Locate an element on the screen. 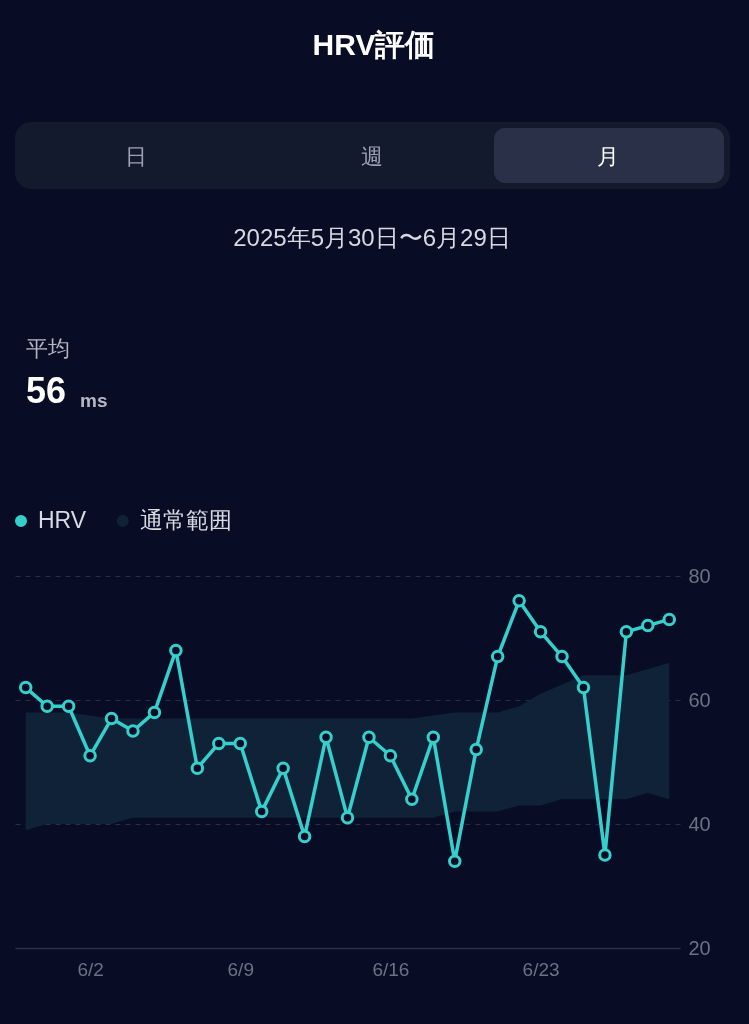  chart-subtitle: 2025年5月30日〜6月29日 is located at coordinates (372, 237).